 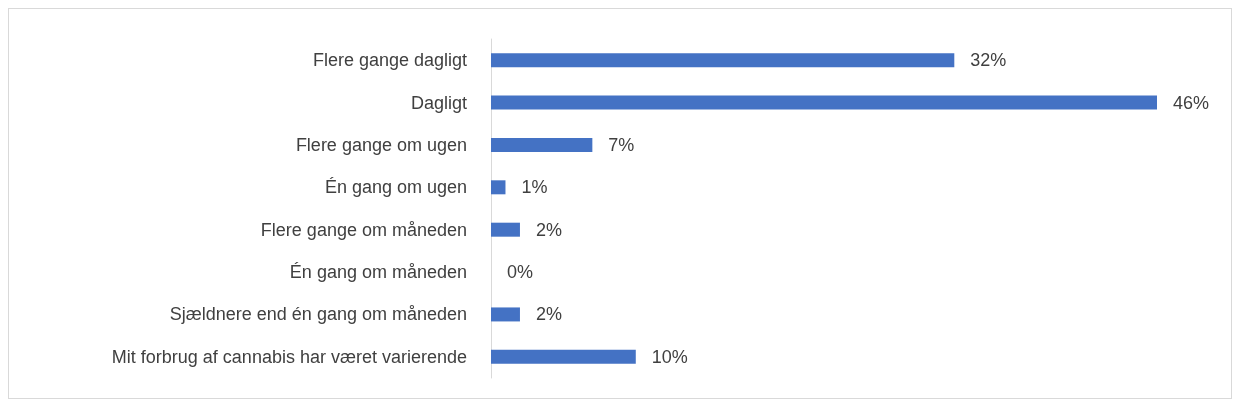 I want to click on data-label: 1%, so click(x=534, y=187).